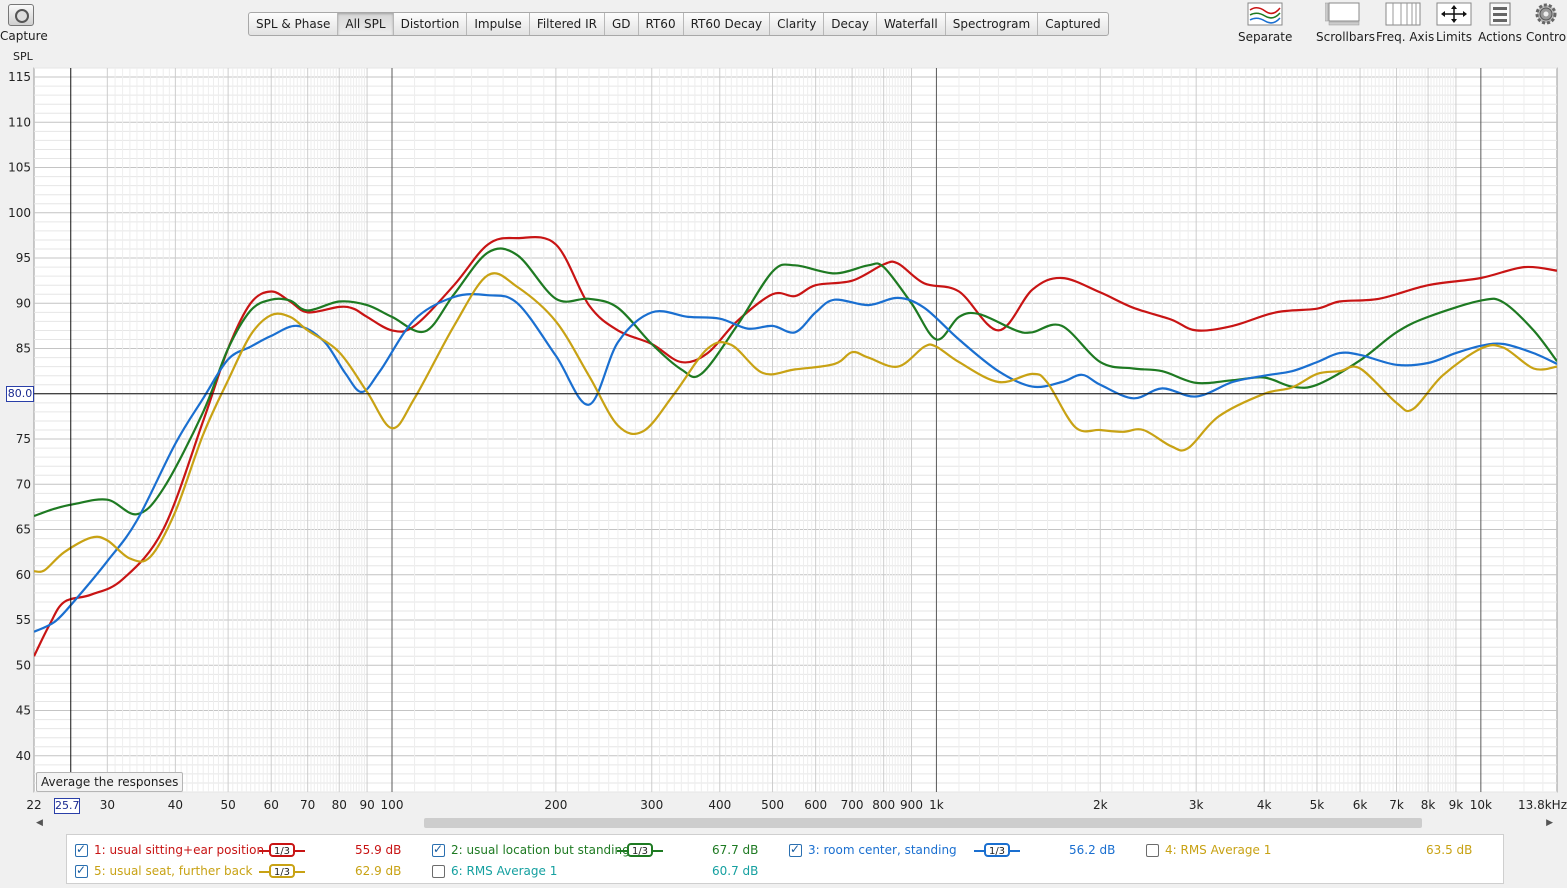 The width and height of the screenshot is (1567, 888). What do you see at coordinates (392, 805) in the screenshot?
I see `x-tick-label: 100` at bounding box center [392, 805].